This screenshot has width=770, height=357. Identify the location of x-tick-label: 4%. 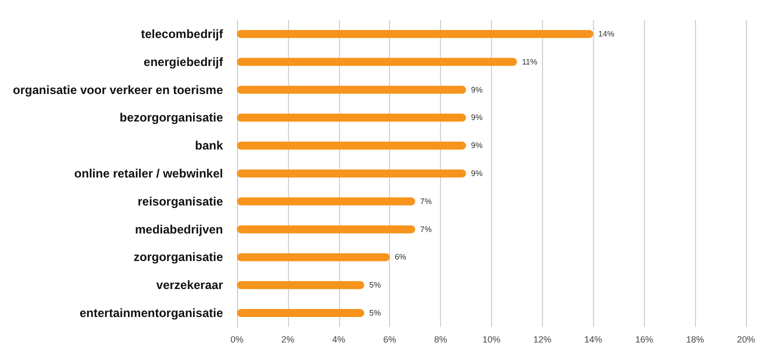
(339, 339).